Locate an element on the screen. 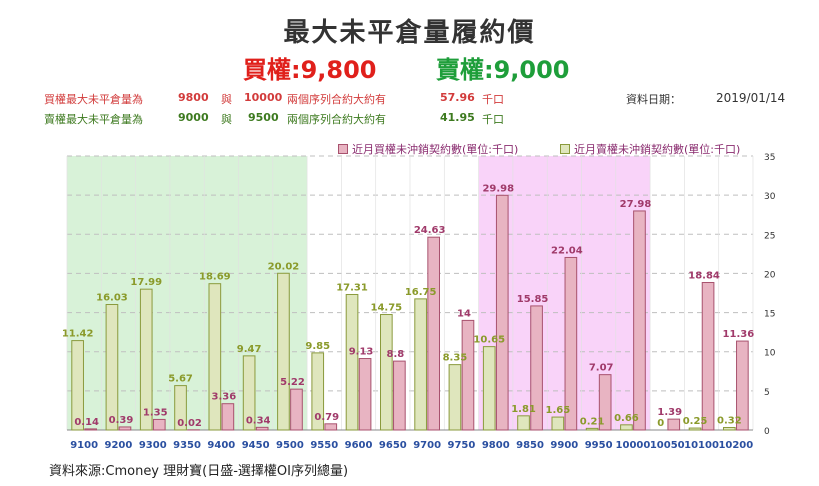 This screenshot has width=819, height=486. row1-unit: 千口 is located at coordinates (493, 99).